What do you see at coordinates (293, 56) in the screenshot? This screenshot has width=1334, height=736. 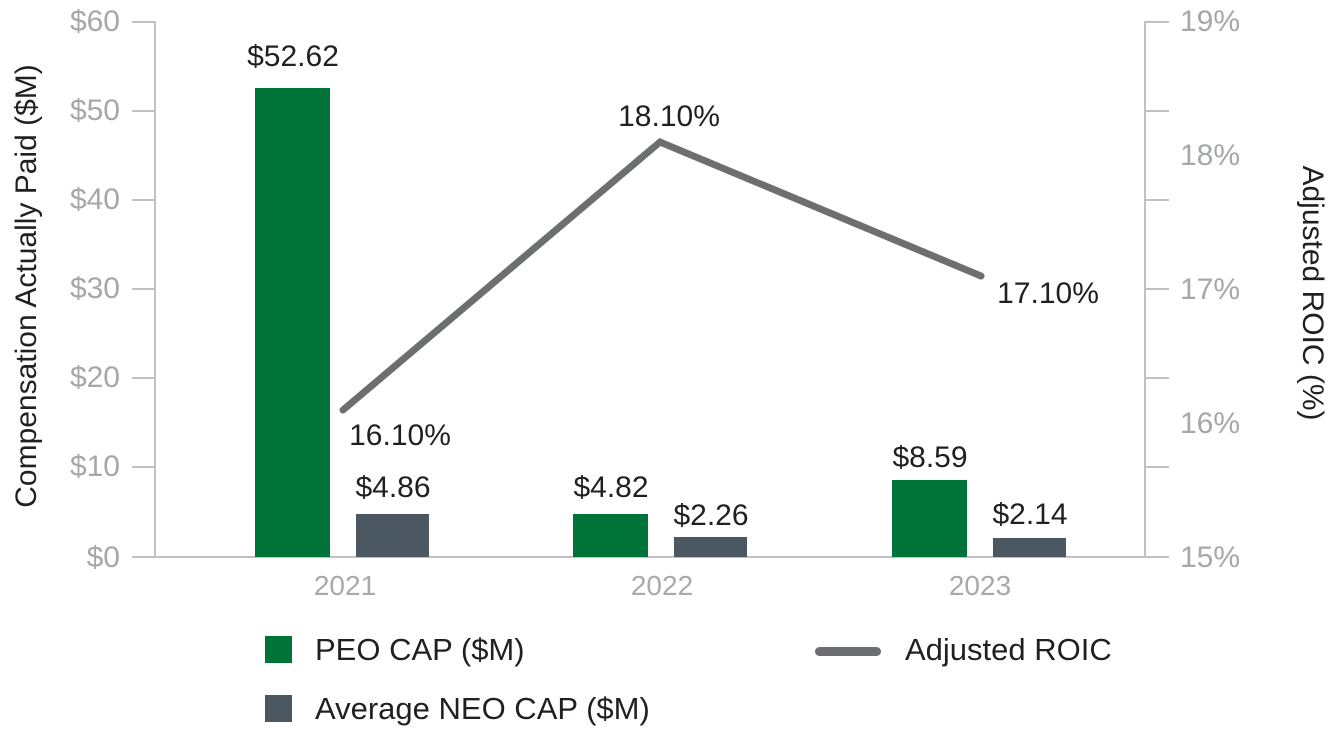 I see `bar-value-label: $52.62` at bounding box center [293, 56].